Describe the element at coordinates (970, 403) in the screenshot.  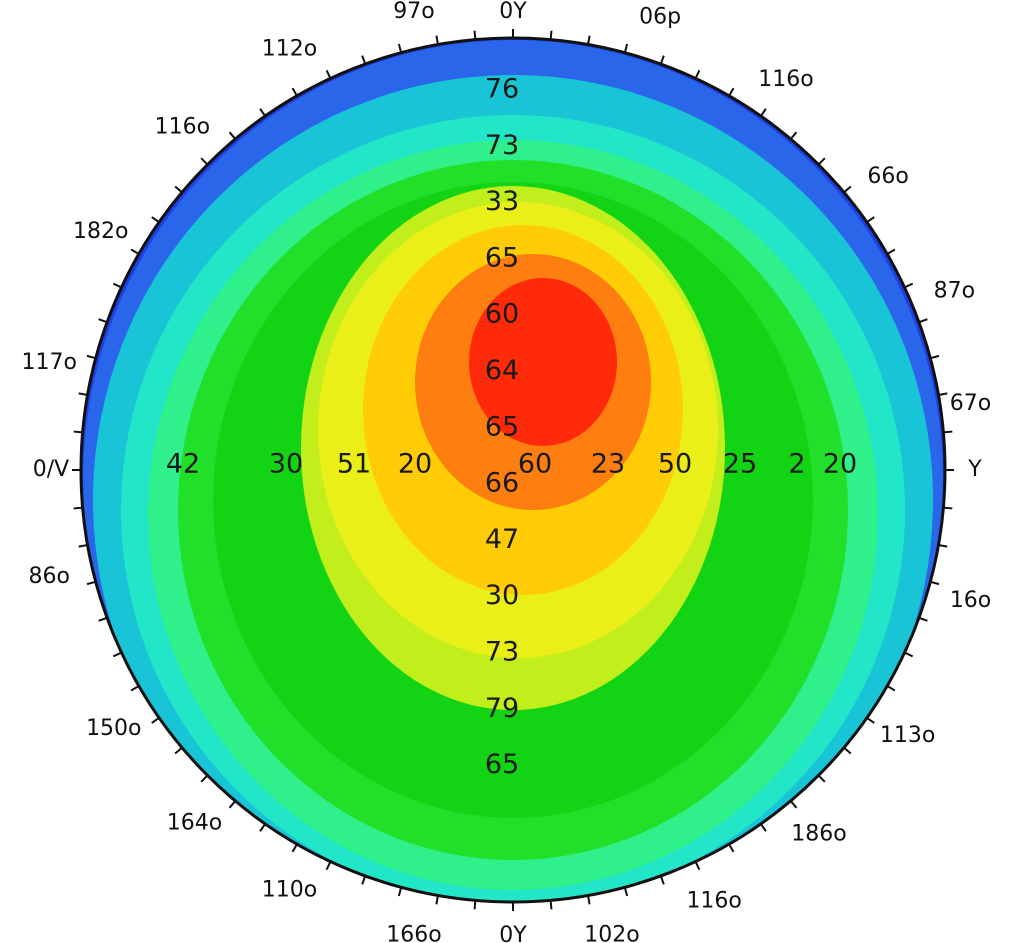
I see `rim-label: 67o` at that location.